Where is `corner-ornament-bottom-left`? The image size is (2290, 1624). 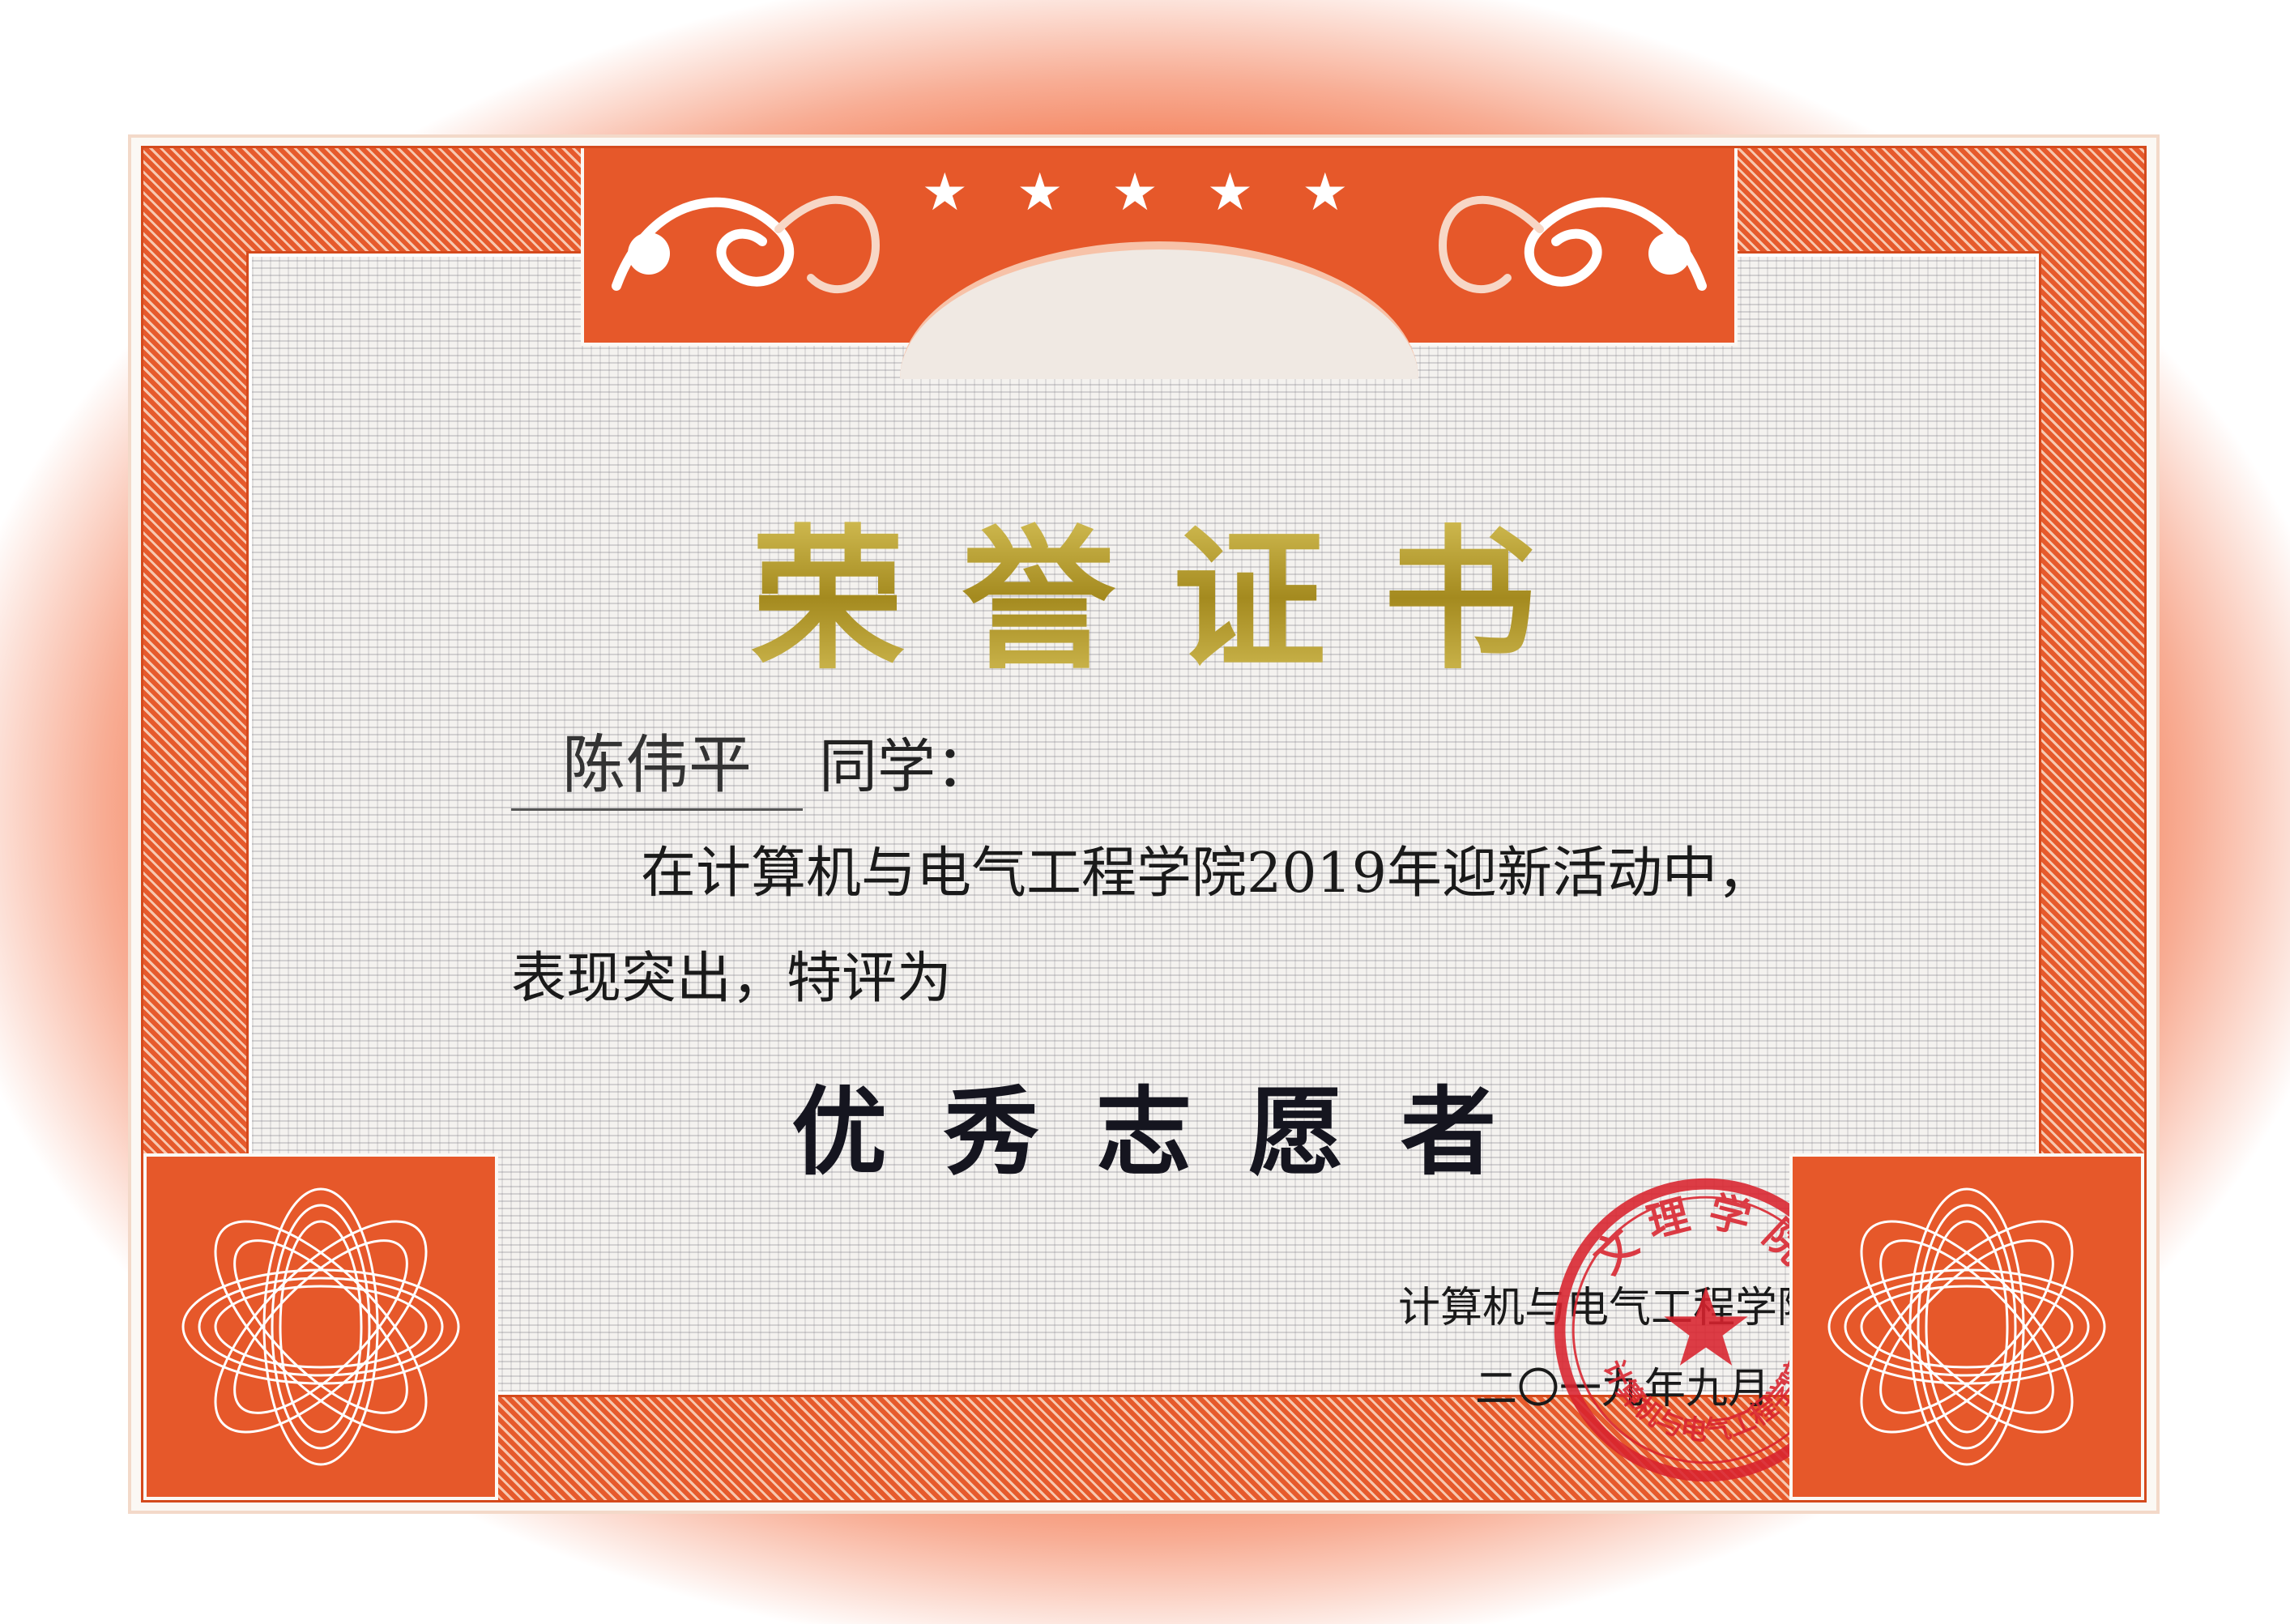 corner-ornament-bottom-left is located at coordinates (320, 1326).